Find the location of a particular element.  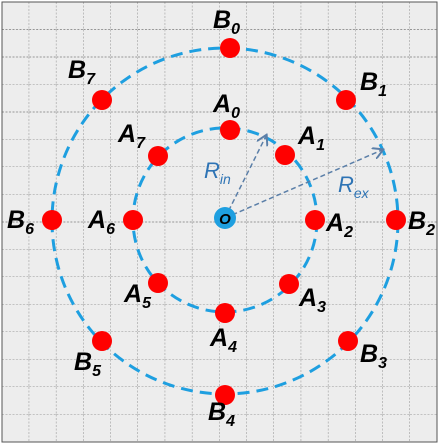

point-label: A2 is located at coordinates (339, 225).